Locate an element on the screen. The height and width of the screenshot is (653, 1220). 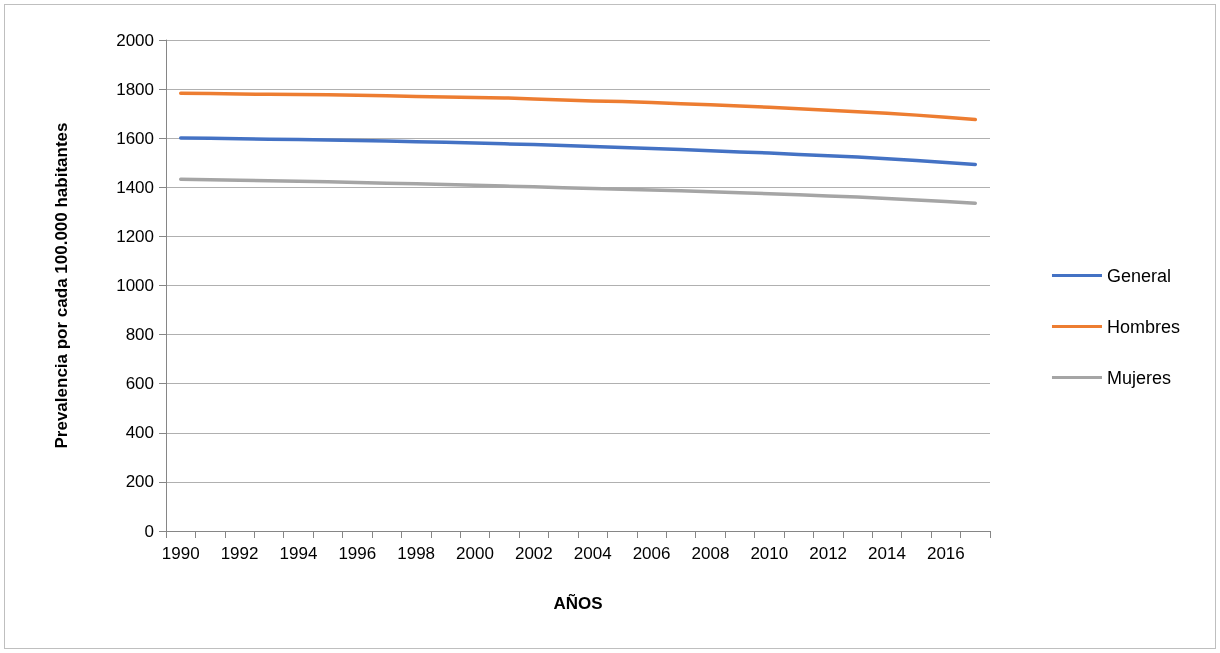
y-tick-label: 200 is located at coordinates (139, 482).